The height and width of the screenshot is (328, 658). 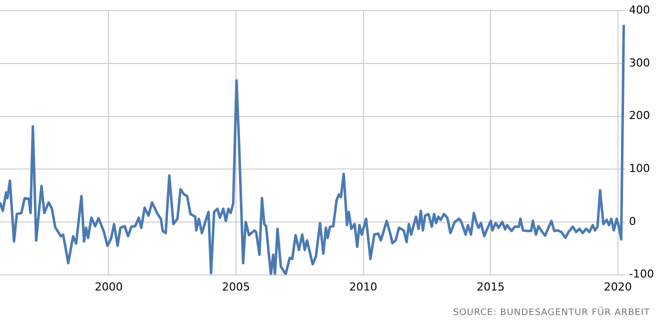 What do you see at coordinates (618, 287) in the screenshot?
I see `x-tick-label: 2020` at bounding box center [618, 287].